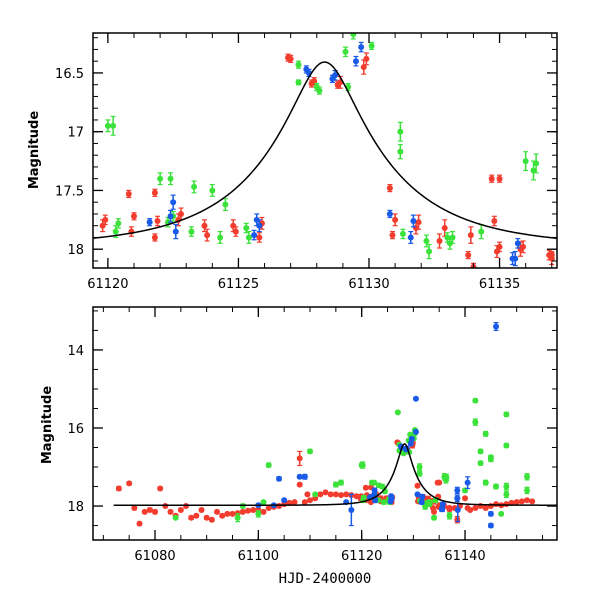 This screenshot has width=600, height=600. Describe the element at coordinates (75, 429) in the screenshot. I see `y-tick-label: 16` at that location.